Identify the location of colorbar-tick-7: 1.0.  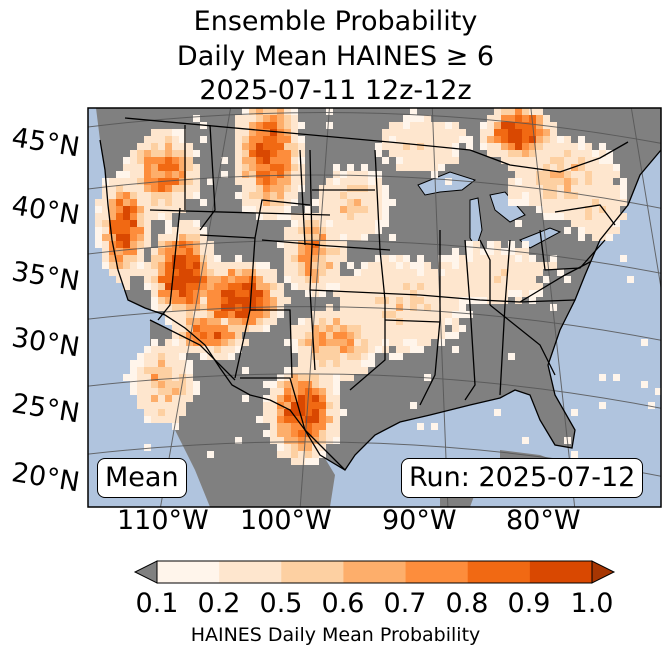
(592, 603).